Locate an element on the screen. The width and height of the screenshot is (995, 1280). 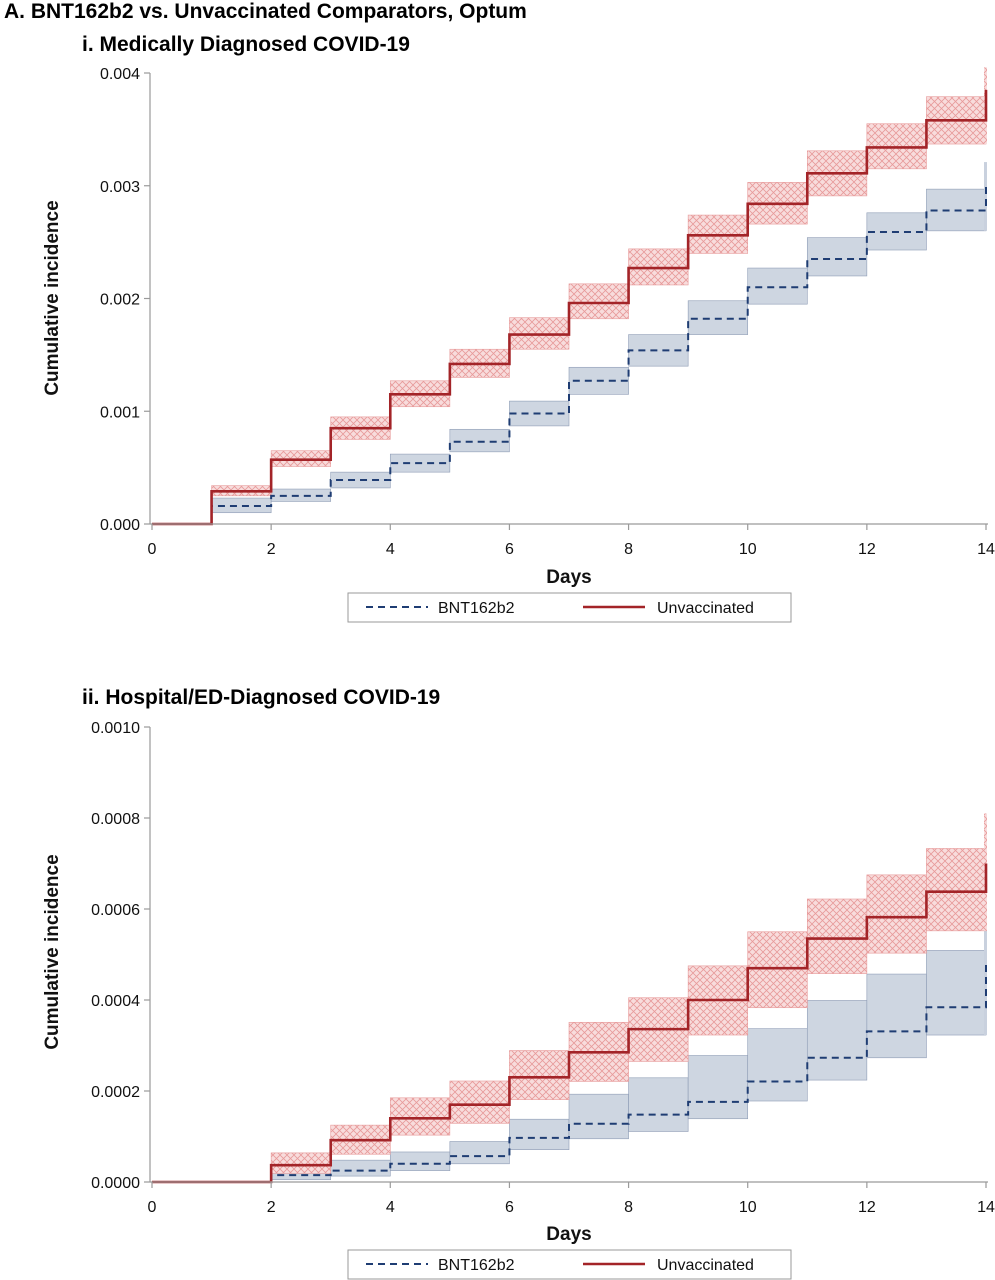
chart-2-y-tick-label: 0.0000 is located at coordinates (115, 1183).